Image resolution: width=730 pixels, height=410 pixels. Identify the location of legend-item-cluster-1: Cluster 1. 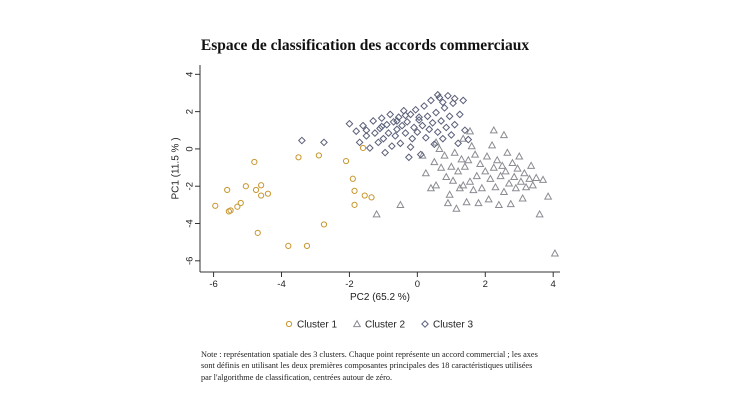
(311, 325).